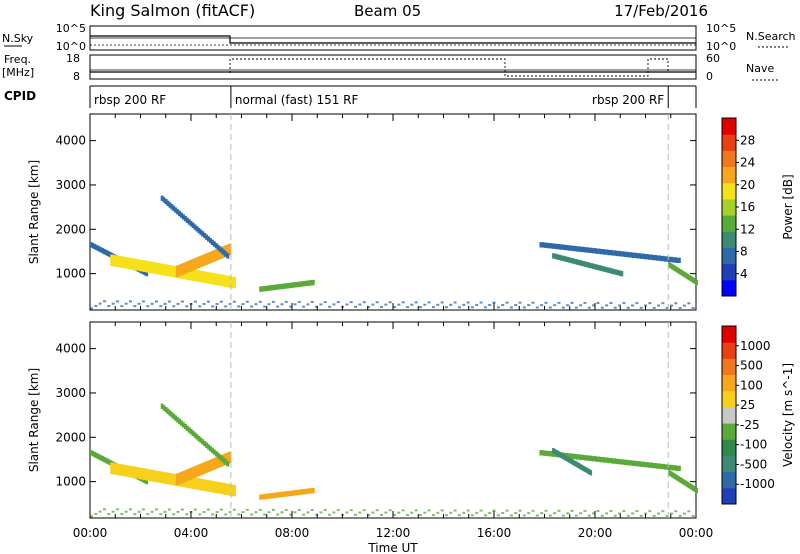  I want to click on x-tick-label: 16:00, so click(494, 533).